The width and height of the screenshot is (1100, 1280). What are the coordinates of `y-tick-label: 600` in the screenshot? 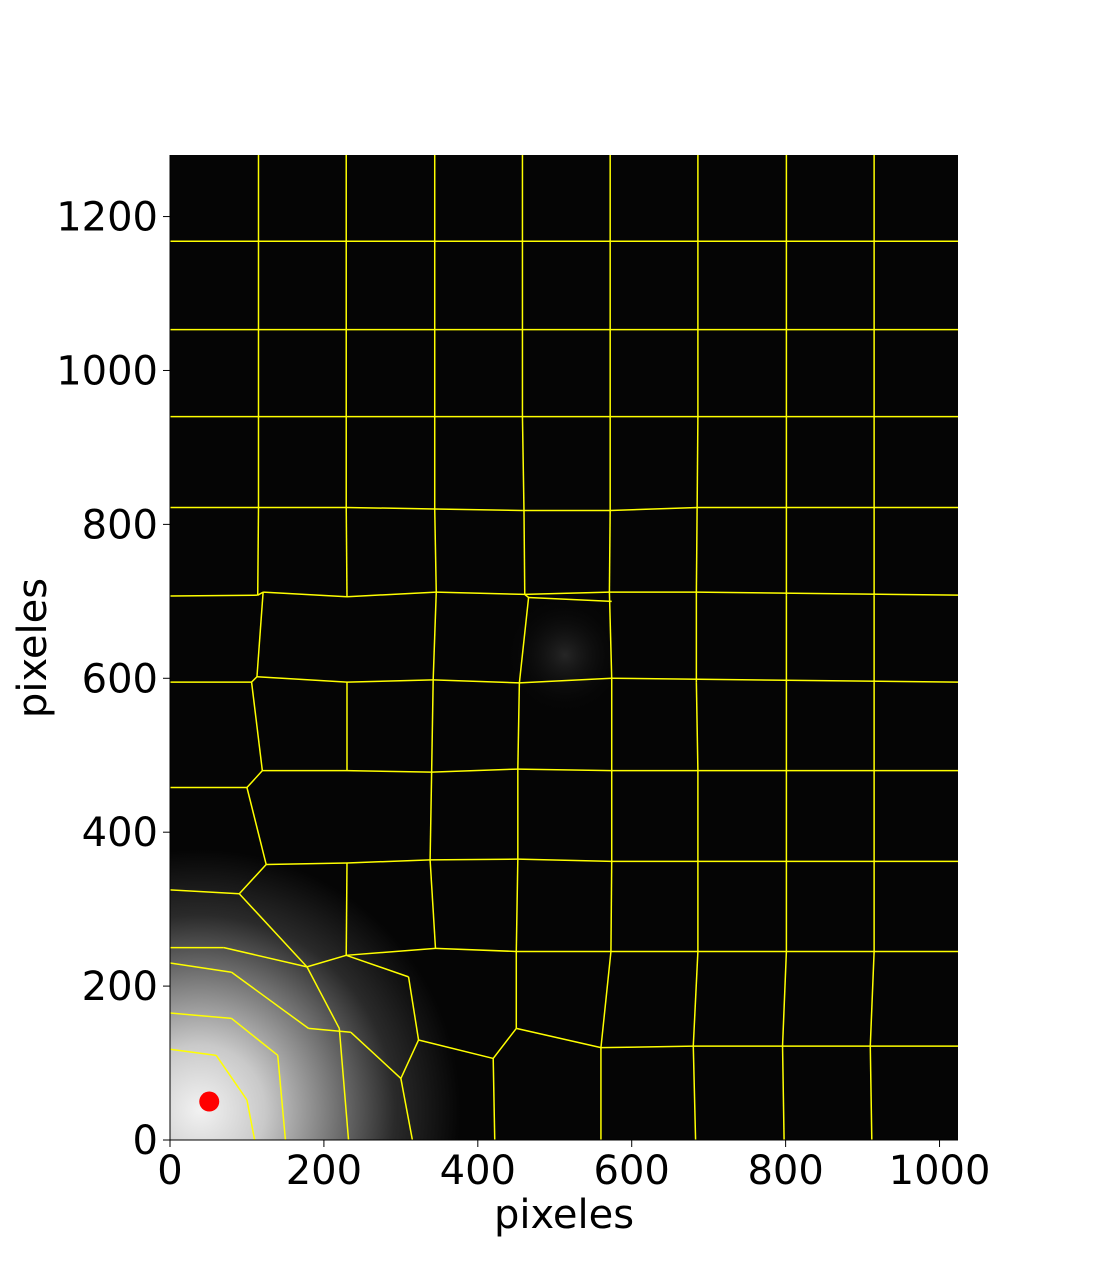 It's located at (120, 679).